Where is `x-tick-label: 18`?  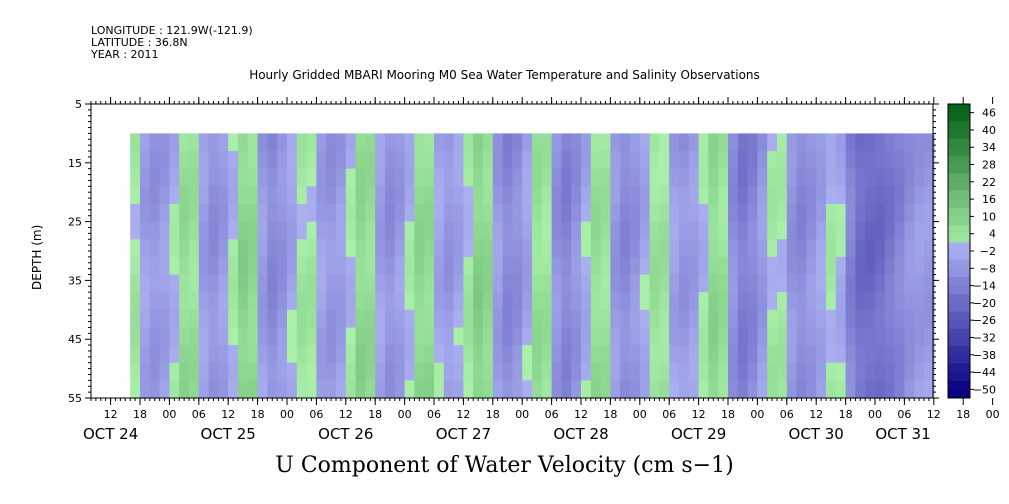 x-tick-label: 18 is located at coordinates (963, 414).